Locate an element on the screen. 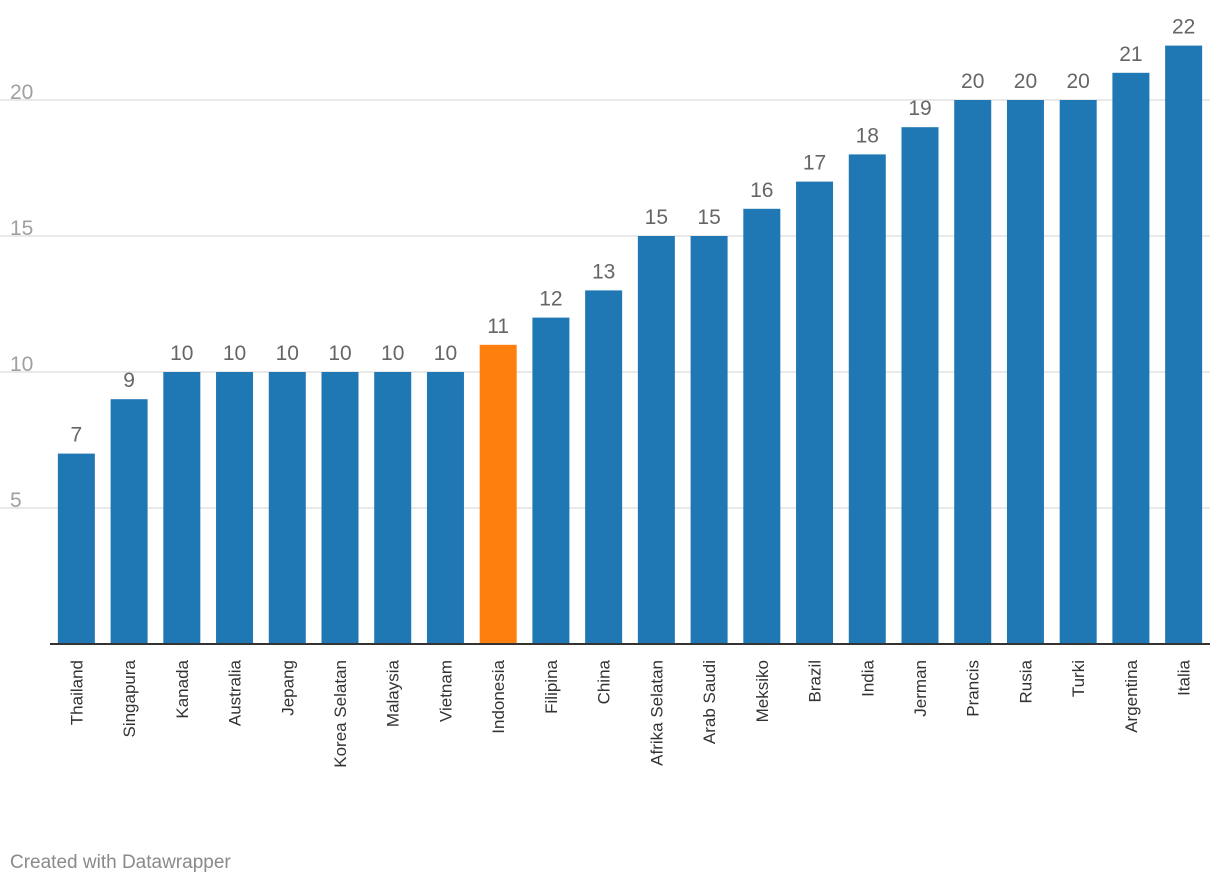 This screenshot has height=890, width=1220. value-label: 21 is located at coordinates (1130, 54).